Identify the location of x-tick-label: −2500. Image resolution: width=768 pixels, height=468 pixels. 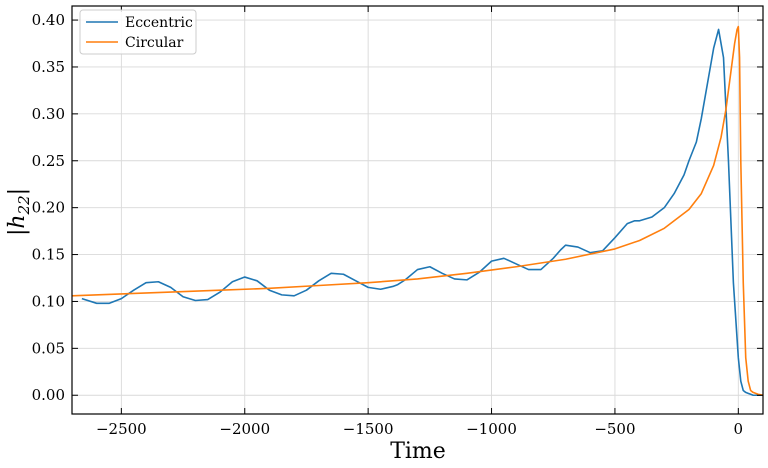
(121, 429).